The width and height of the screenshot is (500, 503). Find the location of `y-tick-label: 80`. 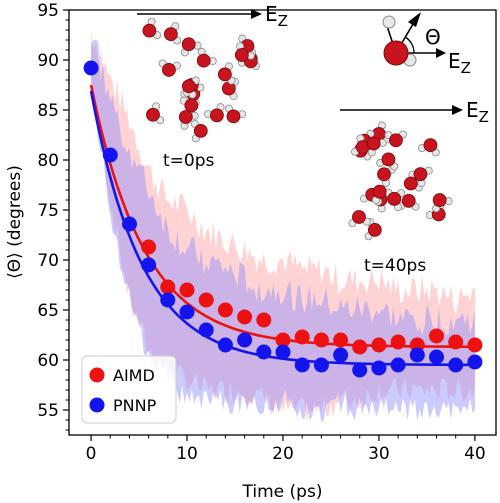

y-tick-label: 80 is located at coordinates (48, 161).